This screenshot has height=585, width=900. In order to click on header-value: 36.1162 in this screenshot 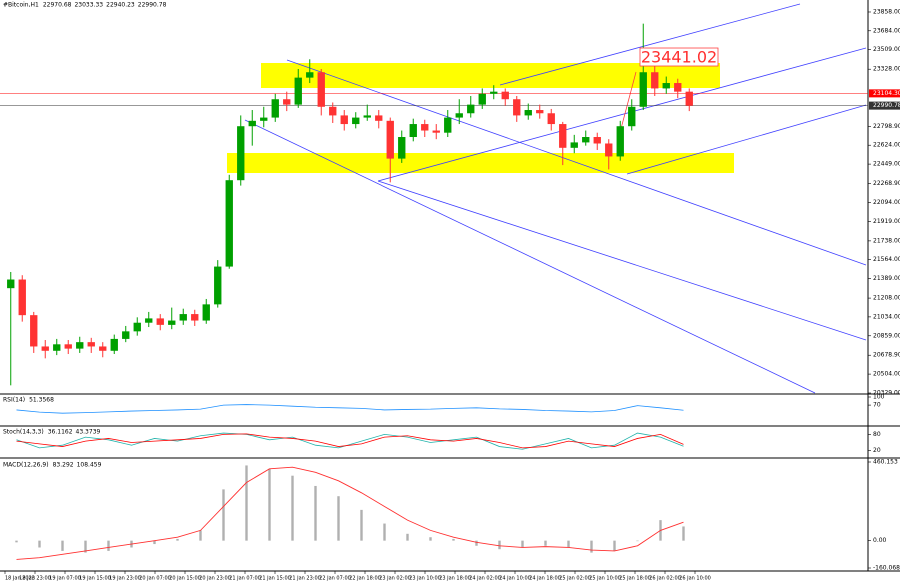, I will do `click(60, 432)`.